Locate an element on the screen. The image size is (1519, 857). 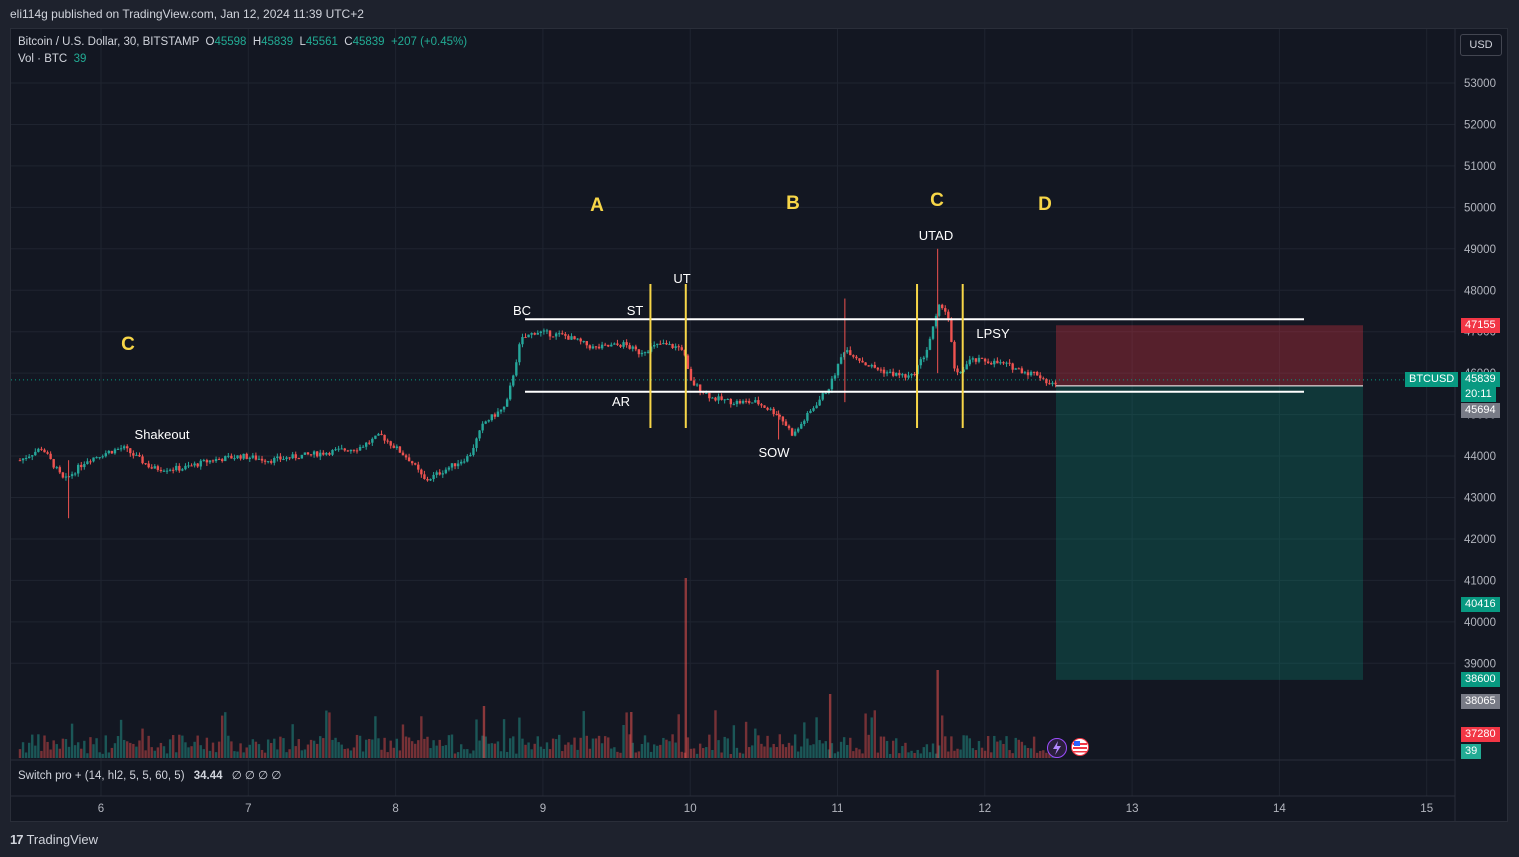
symbol-title: Bitcoin / U.S. Dollar, 30, BITSTAMP is located at coordinates (109, 42).